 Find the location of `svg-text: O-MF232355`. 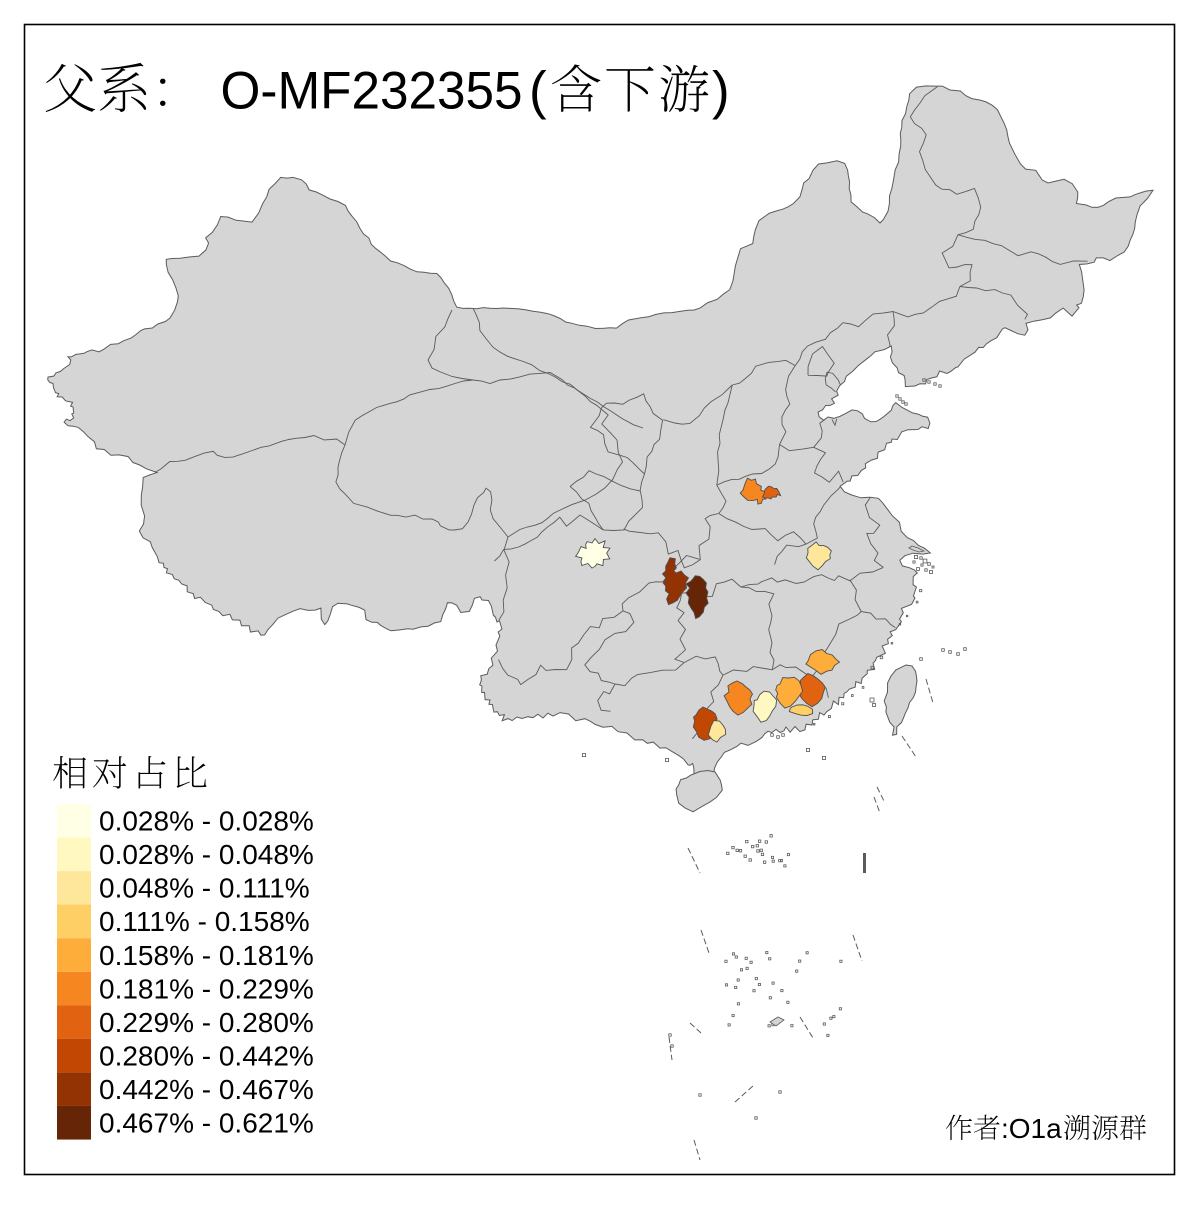

svg-text: O-MF232355 is located at coordinates (372, 90).